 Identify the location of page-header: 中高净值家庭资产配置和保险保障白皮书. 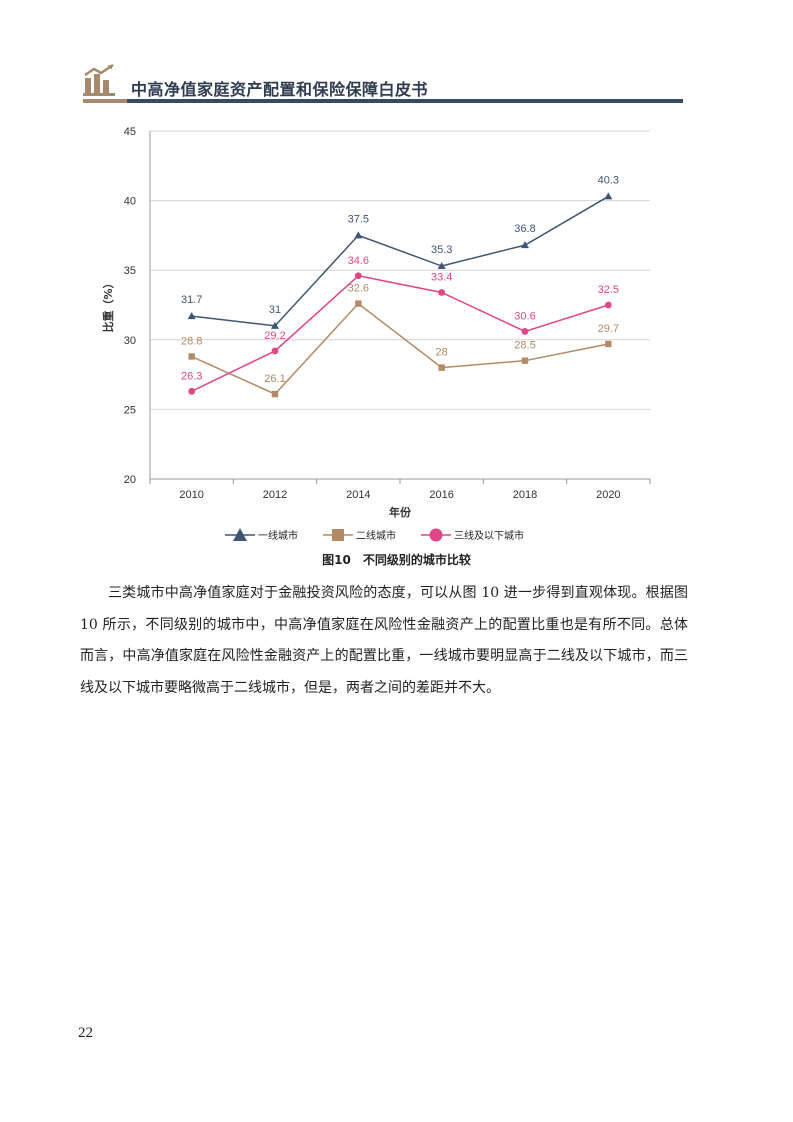
(383, 82).